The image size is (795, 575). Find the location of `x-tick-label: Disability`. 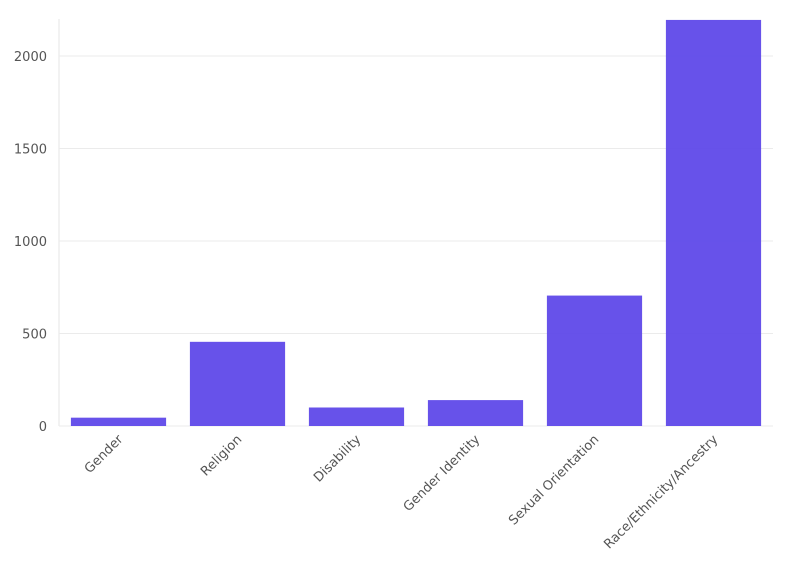

x-tick-label: Disability is located at coordinates (337, 458).